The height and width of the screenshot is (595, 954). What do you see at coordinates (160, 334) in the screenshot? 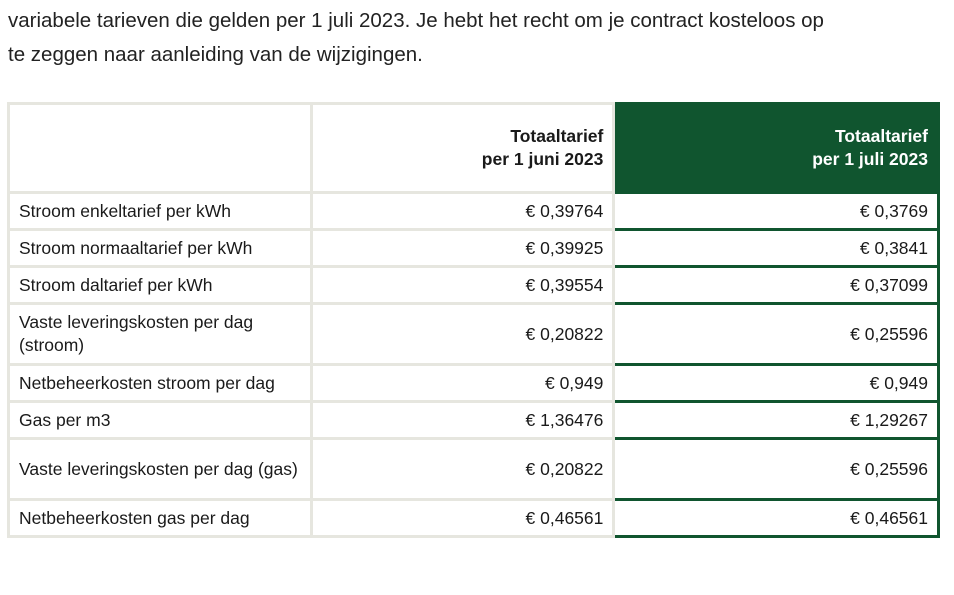
I see `row-label: Vaste leveringskosten per dag (stroom)` at bounding box center [160, 334].